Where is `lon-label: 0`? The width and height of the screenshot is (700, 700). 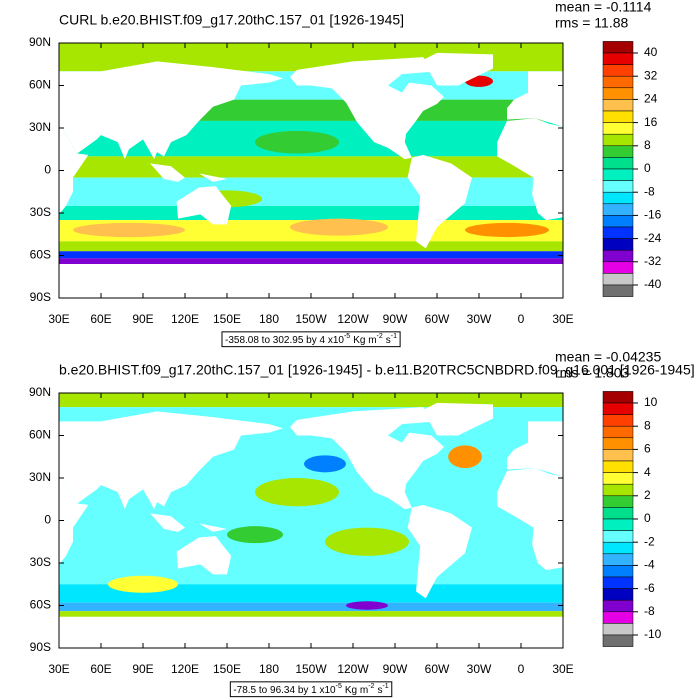
lon-label: 0 is located at coordinates (521, 669).